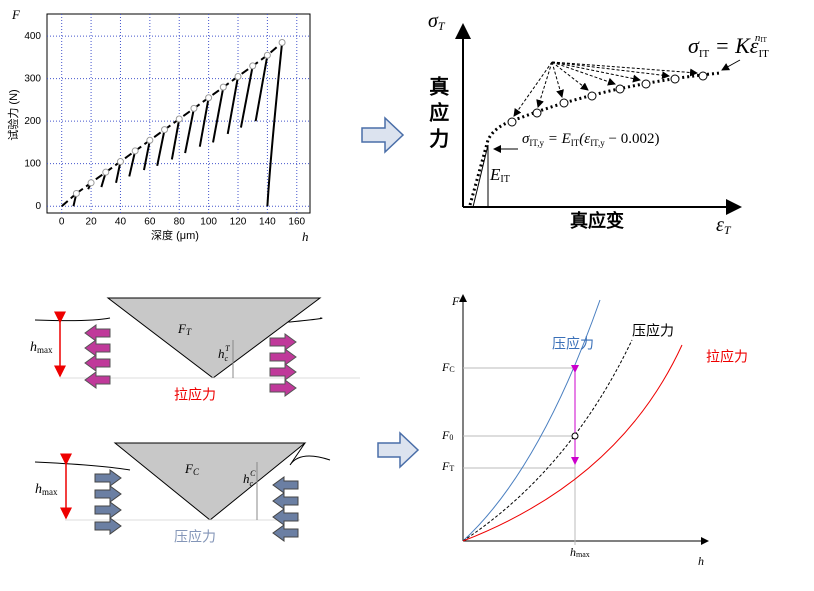 The width and height of the screenshot is (814, 591). I want to click on neutral-curve, so click(547, 440).